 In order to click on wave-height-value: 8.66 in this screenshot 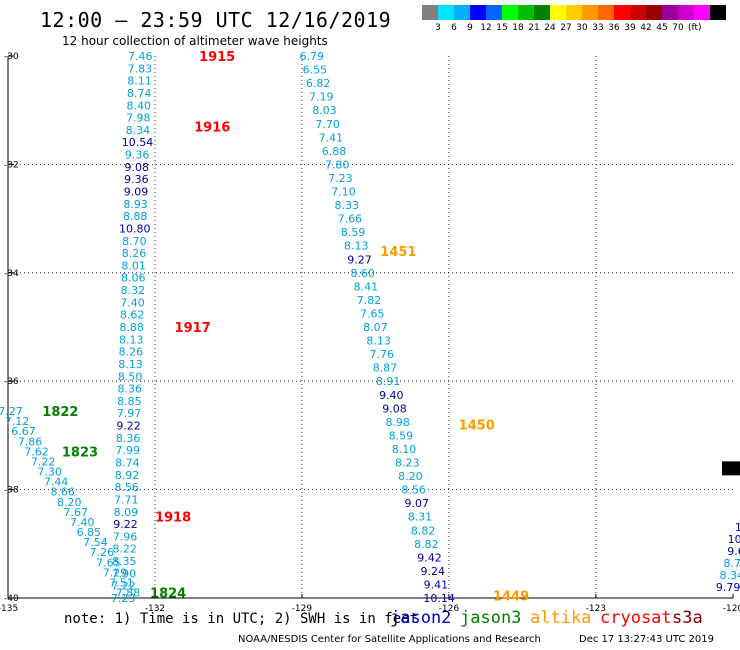, I will do `click(62, 492)`.